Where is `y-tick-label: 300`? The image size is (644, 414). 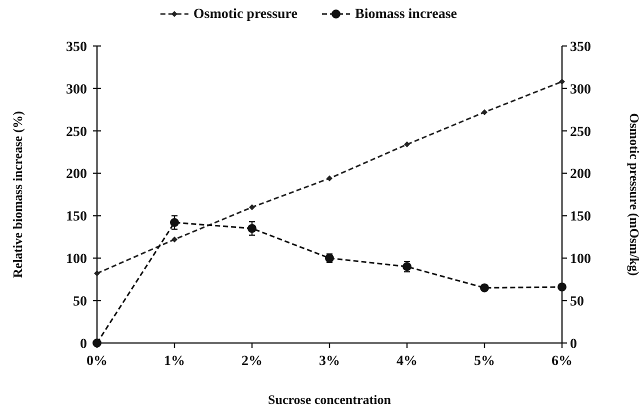
y-tick-label: 300 is located at coordinates (76, 90).